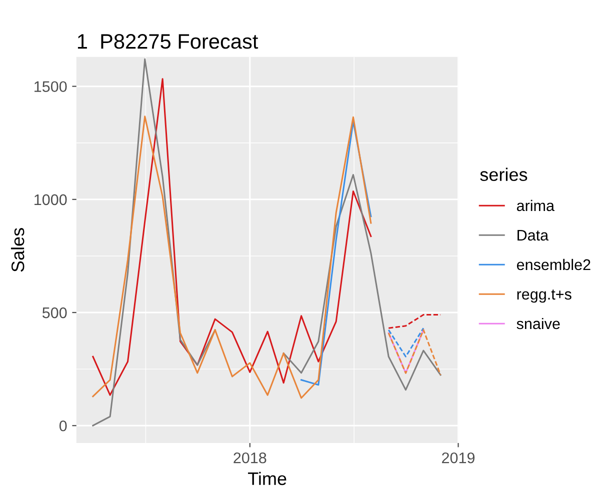  What do you see at coordinates (267, 479) in the screenshot?
I see `x-axis-title: Time` at bounding box center [267, 479].